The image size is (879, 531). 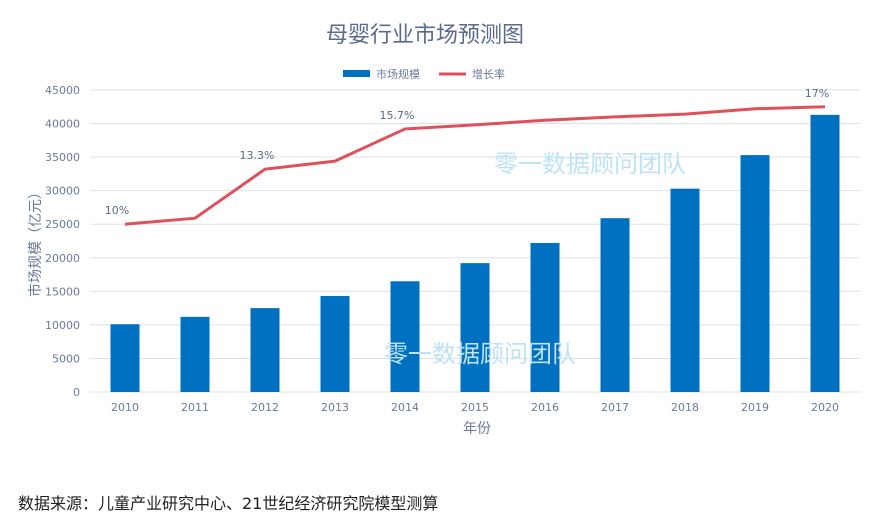 What do you see at coordinates (62, 157) in the screenshot?
I see `y-tick-label: 35000` at bounding box center [62, 157].